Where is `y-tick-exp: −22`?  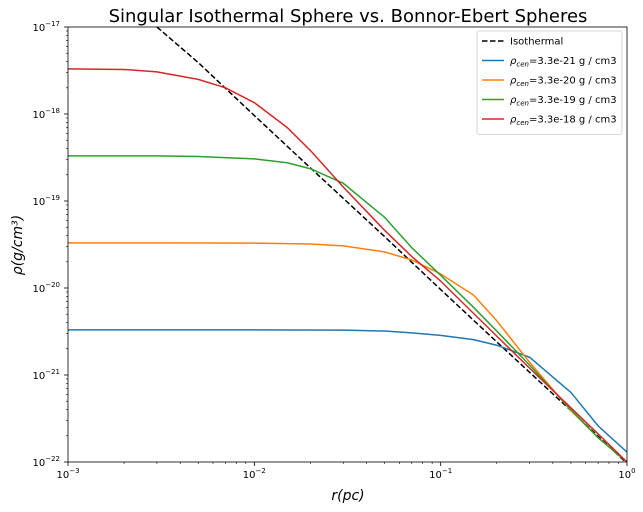 y-tick-exp: −22 is located at coordinates (52, 459).